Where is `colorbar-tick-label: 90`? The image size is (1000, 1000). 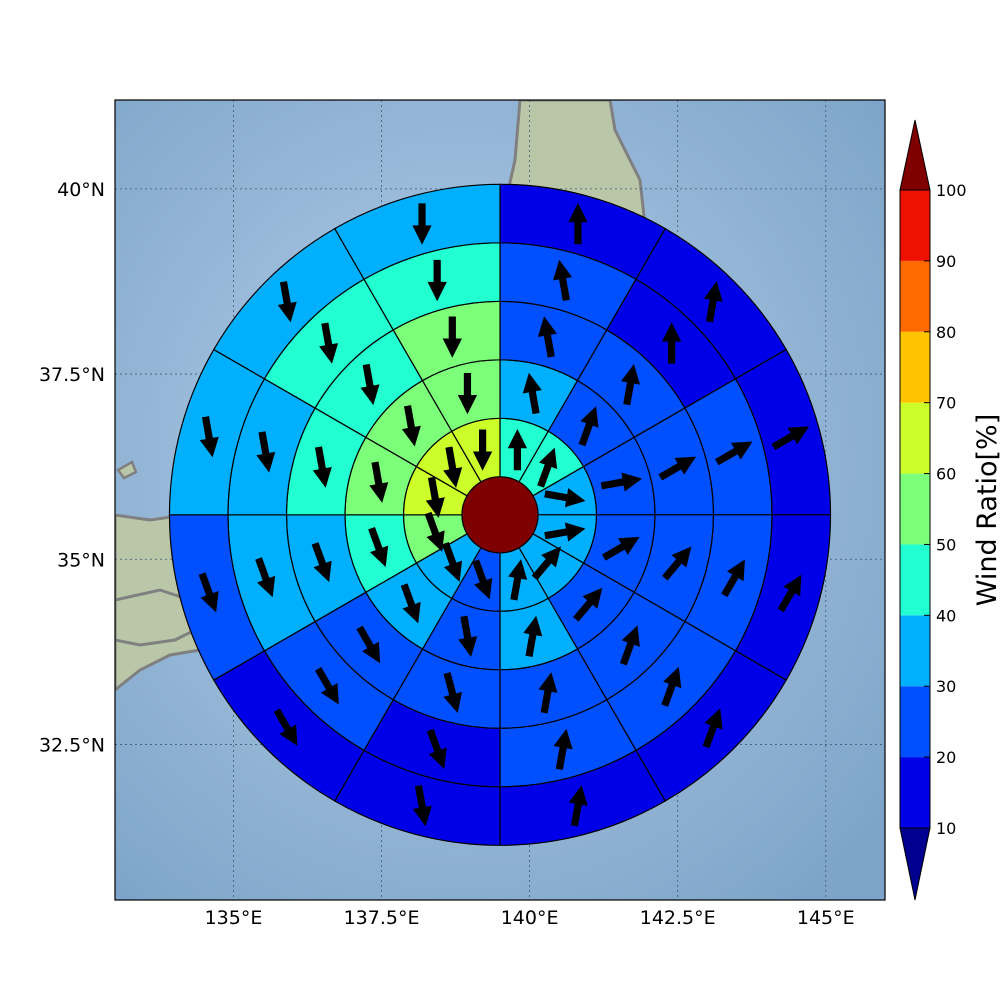
colorbar-tick-label: 90 is located at coordinates (946, 261).